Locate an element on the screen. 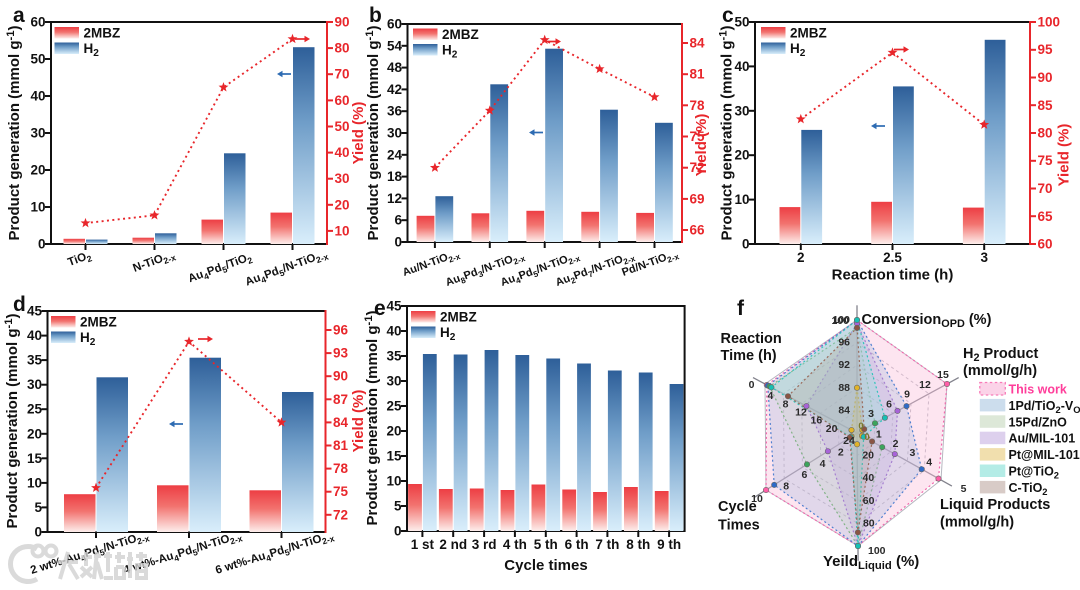  svg-text: 2 nd is located at coordinates (453, 544).